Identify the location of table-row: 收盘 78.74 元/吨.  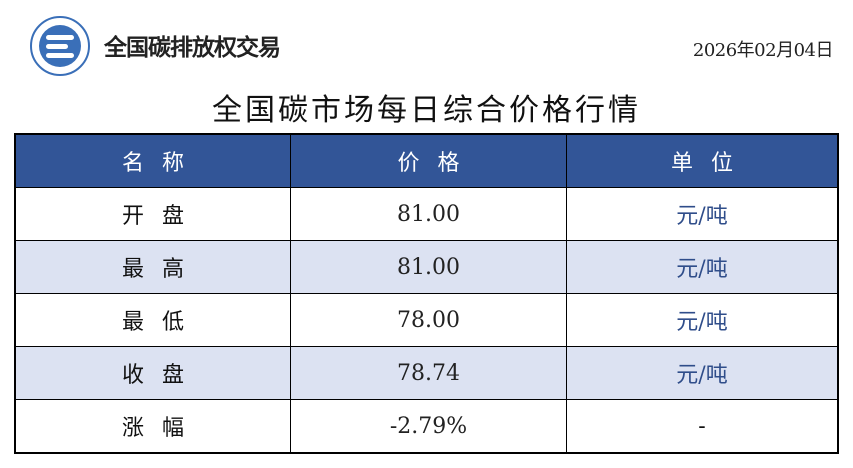
(426, 373).